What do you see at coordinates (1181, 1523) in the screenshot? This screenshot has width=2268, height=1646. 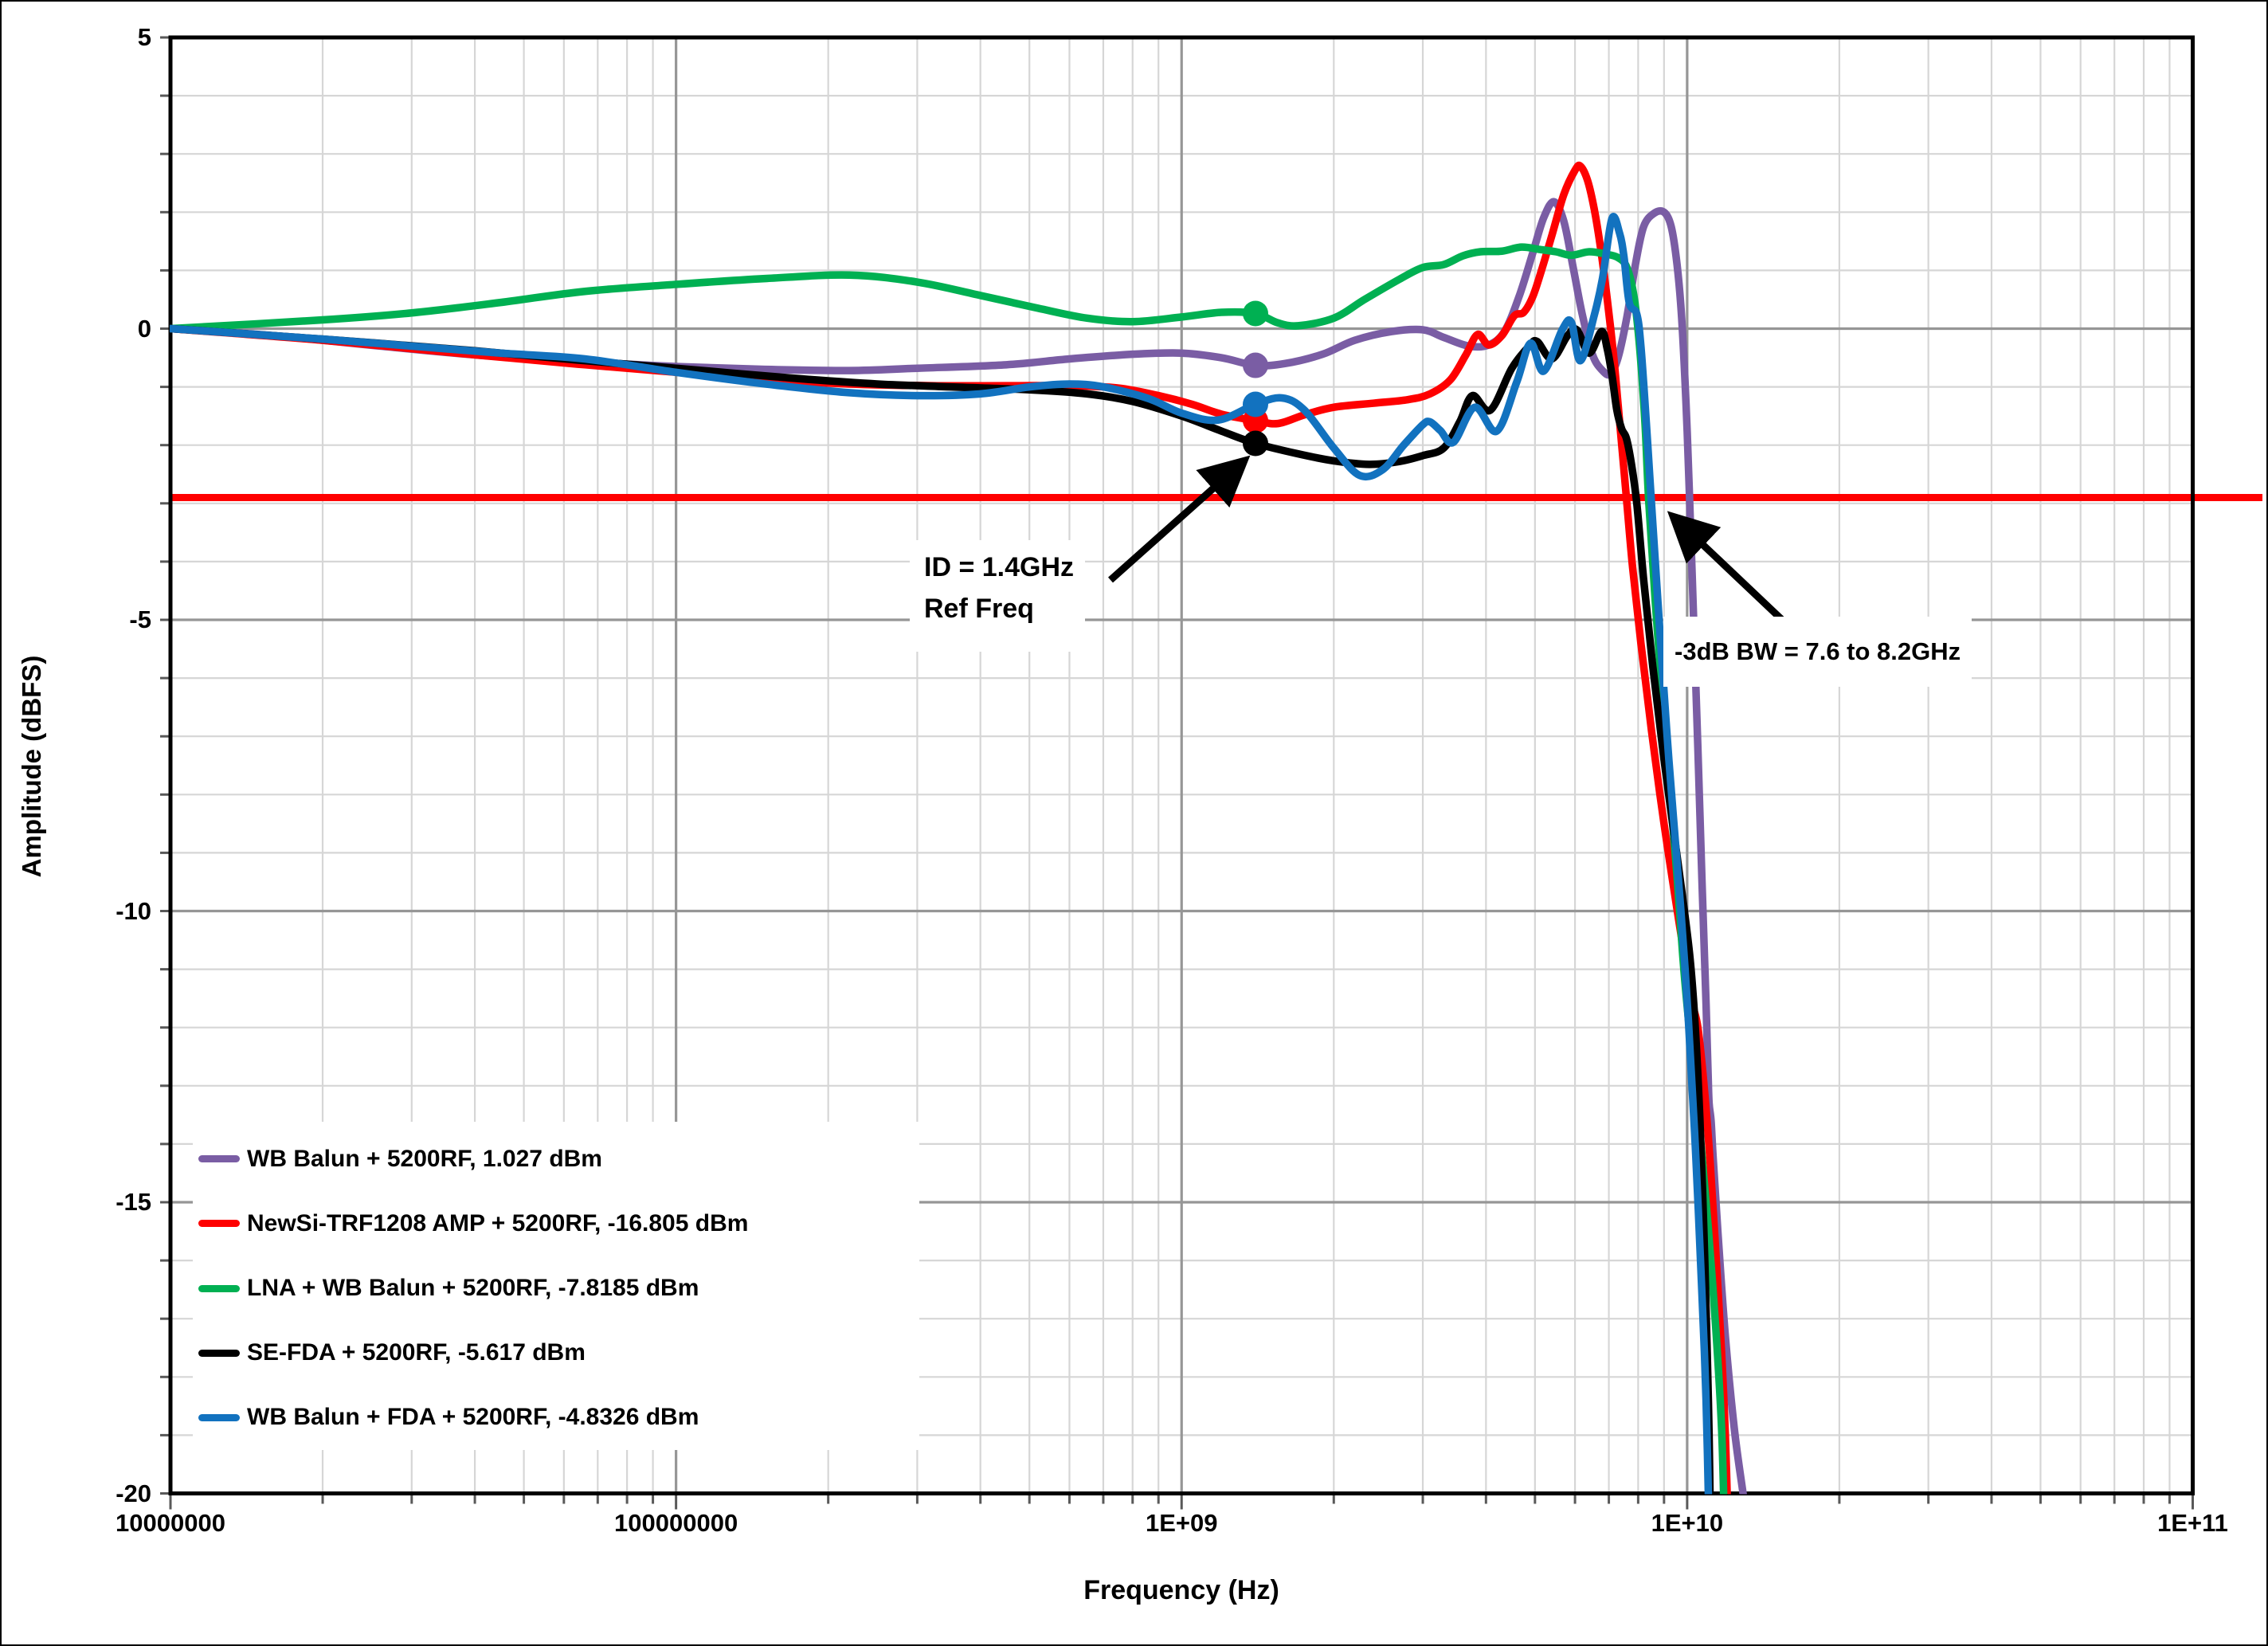 I see `x-tick-label-1E+09: 1E+09` at bounding box center [1181, 1523].